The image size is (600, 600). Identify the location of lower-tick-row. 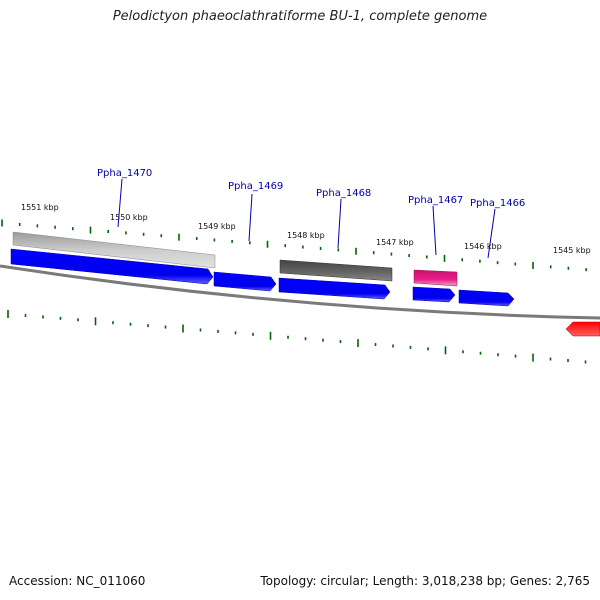
(297, 337).